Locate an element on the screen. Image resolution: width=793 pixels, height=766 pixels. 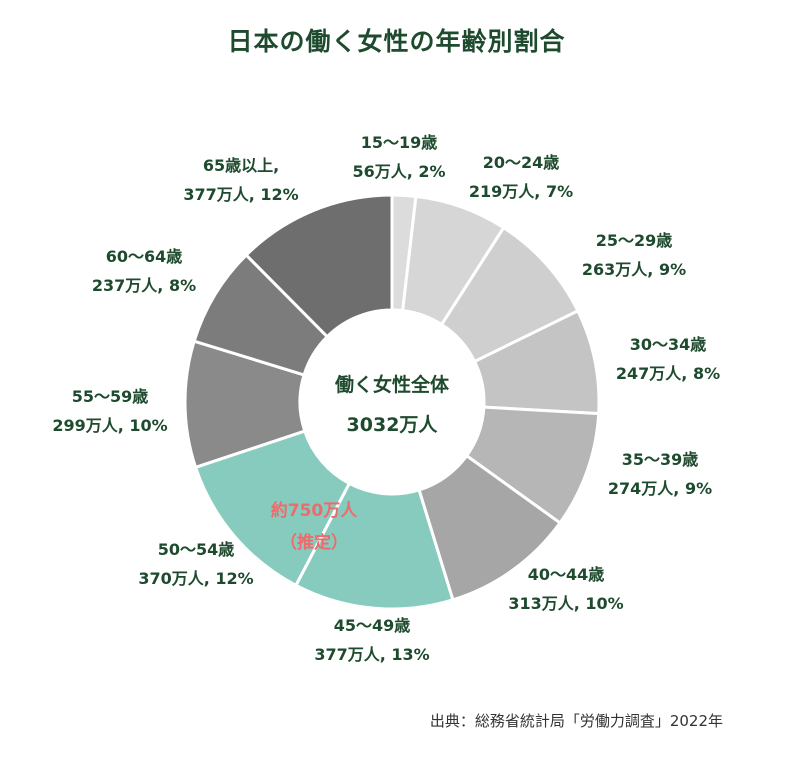
slice-value-label: 377万人, 13% is located at coordinates (372, 654).